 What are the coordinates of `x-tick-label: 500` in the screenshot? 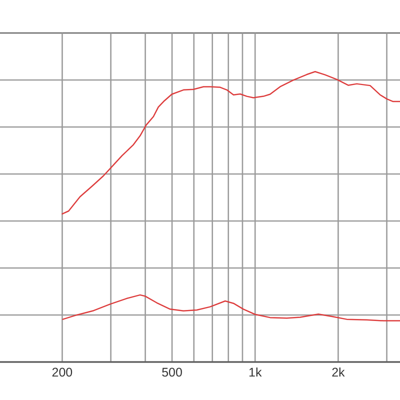 It's located at (172, 372).